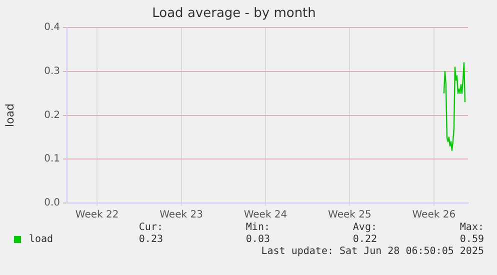  Describe the element at coordinates (364, 239) in the screenshot. I see `text: 0.22` at that location.